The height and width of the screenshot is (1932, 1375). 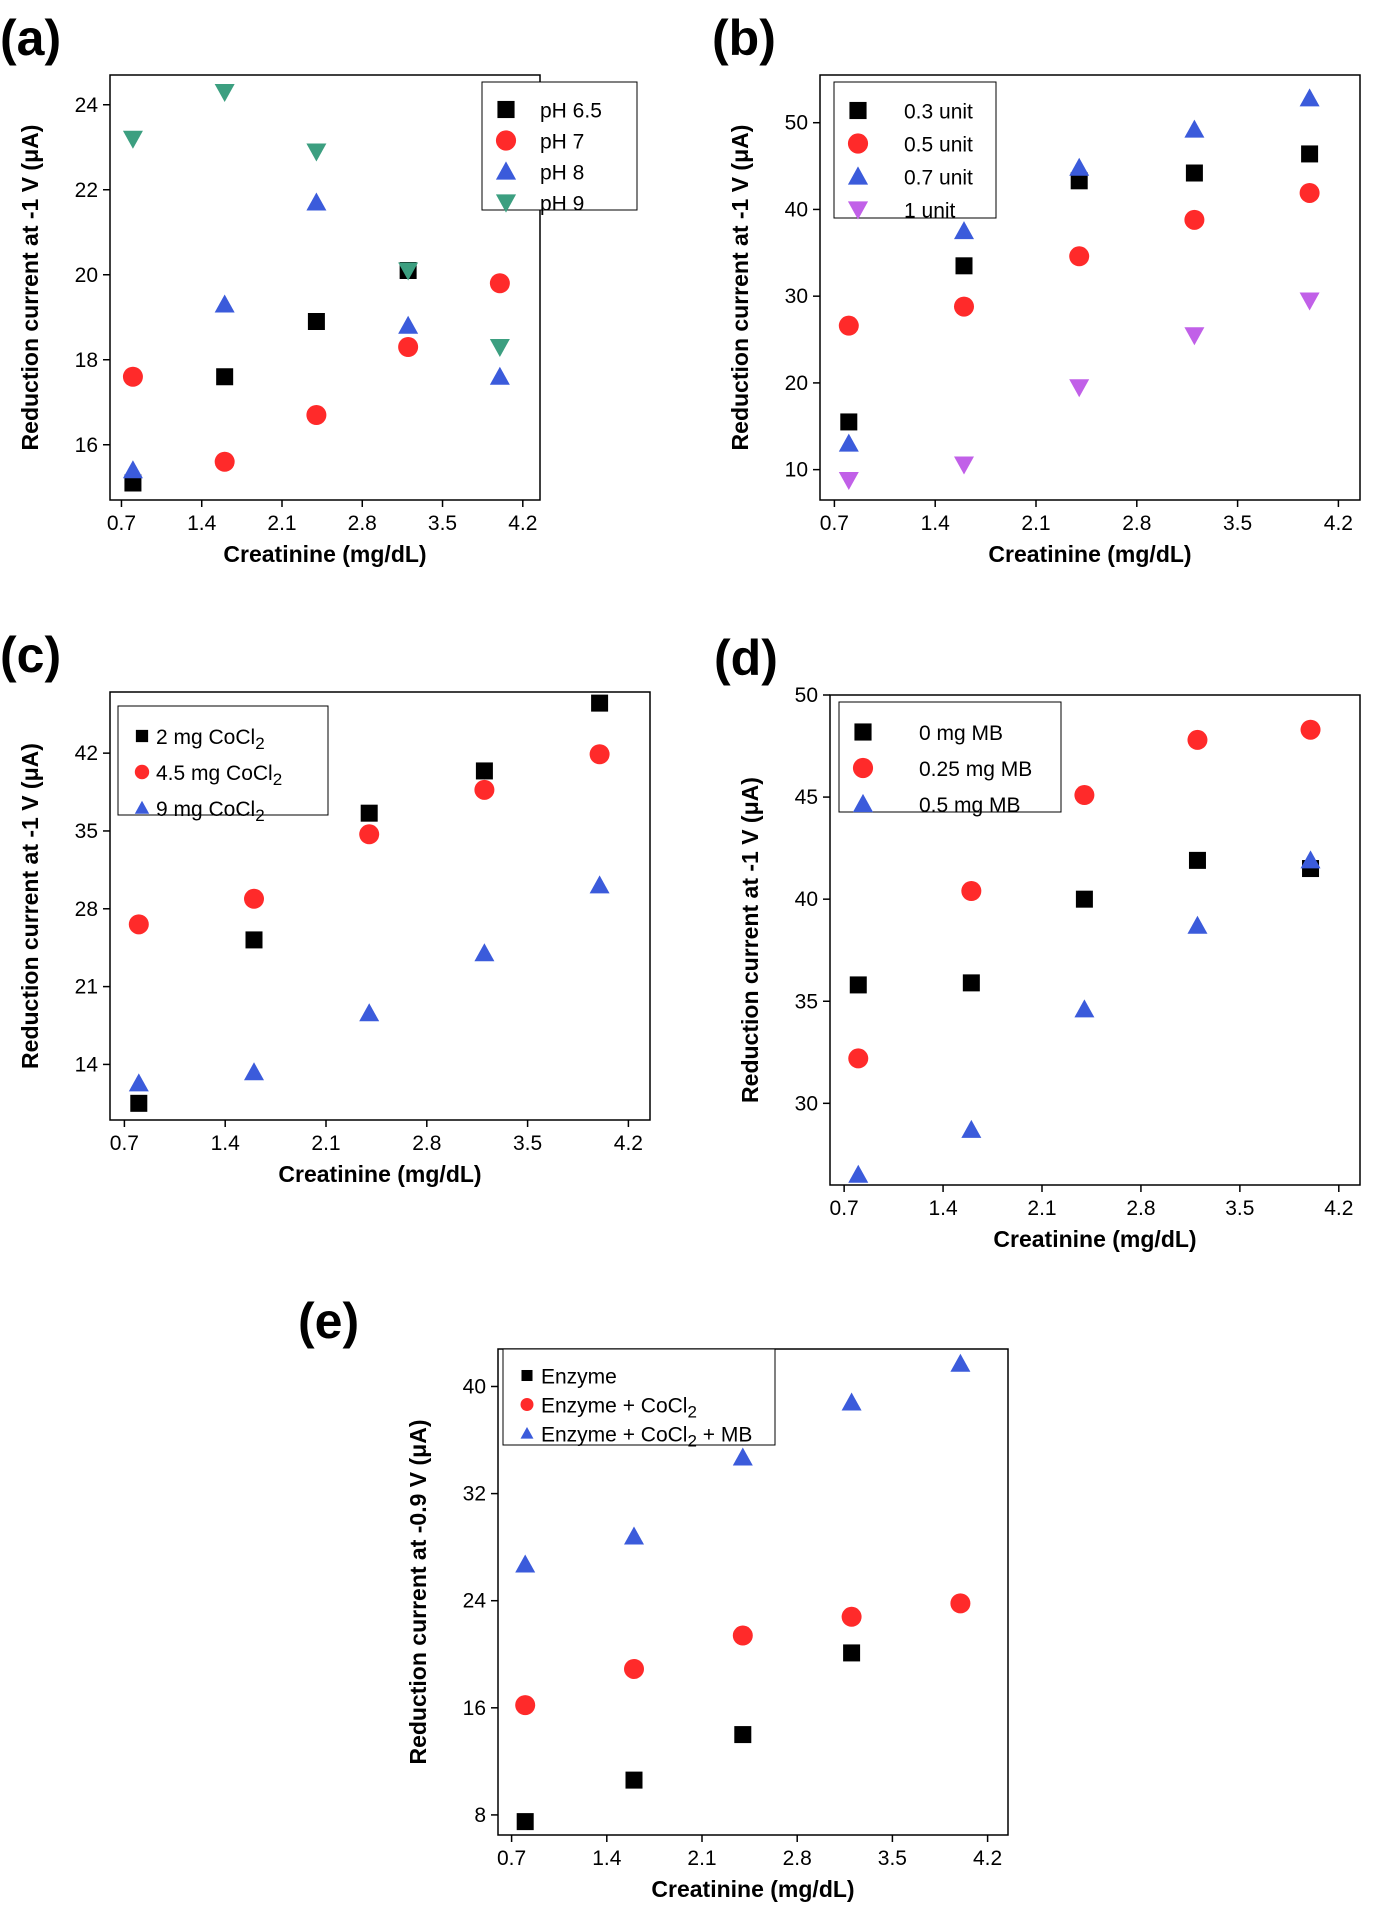 I want to click on legend-label: 0.5 unit, so click(x=938, y=145).